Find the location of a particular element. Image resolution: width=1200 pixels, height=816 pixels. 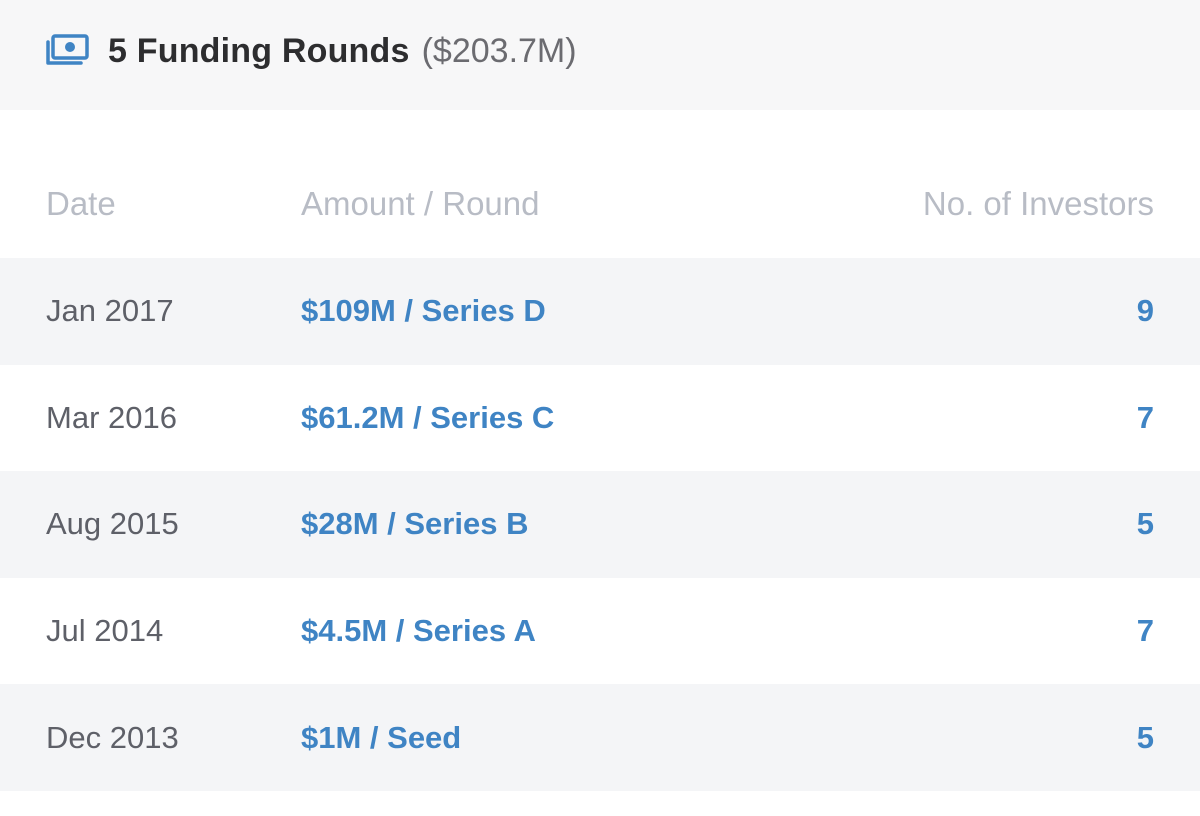

page-title: 5 Funding Rounds is located at coordinates (259, 50).